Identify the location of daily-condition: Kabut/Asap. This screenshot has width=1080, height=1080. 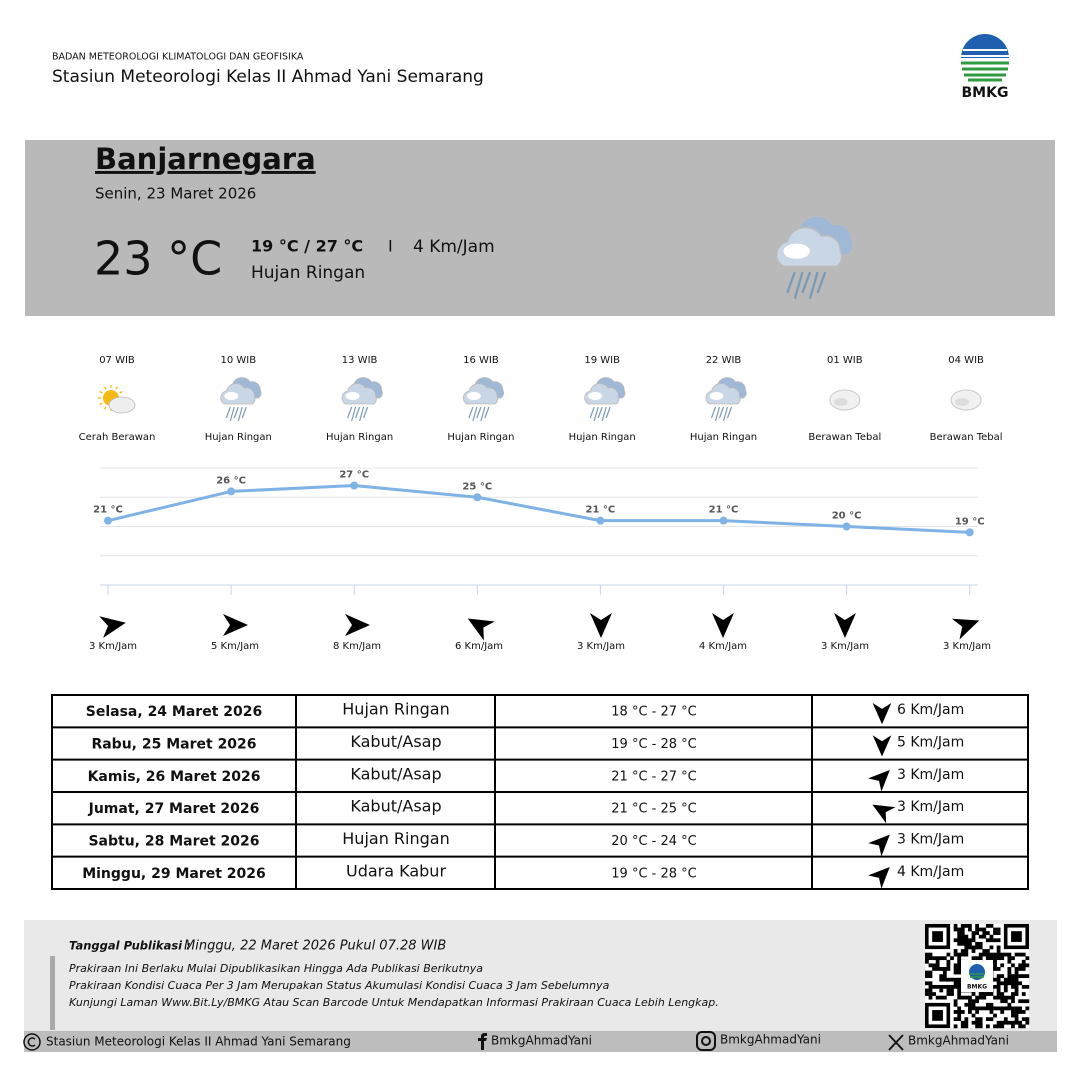
(395, 806).